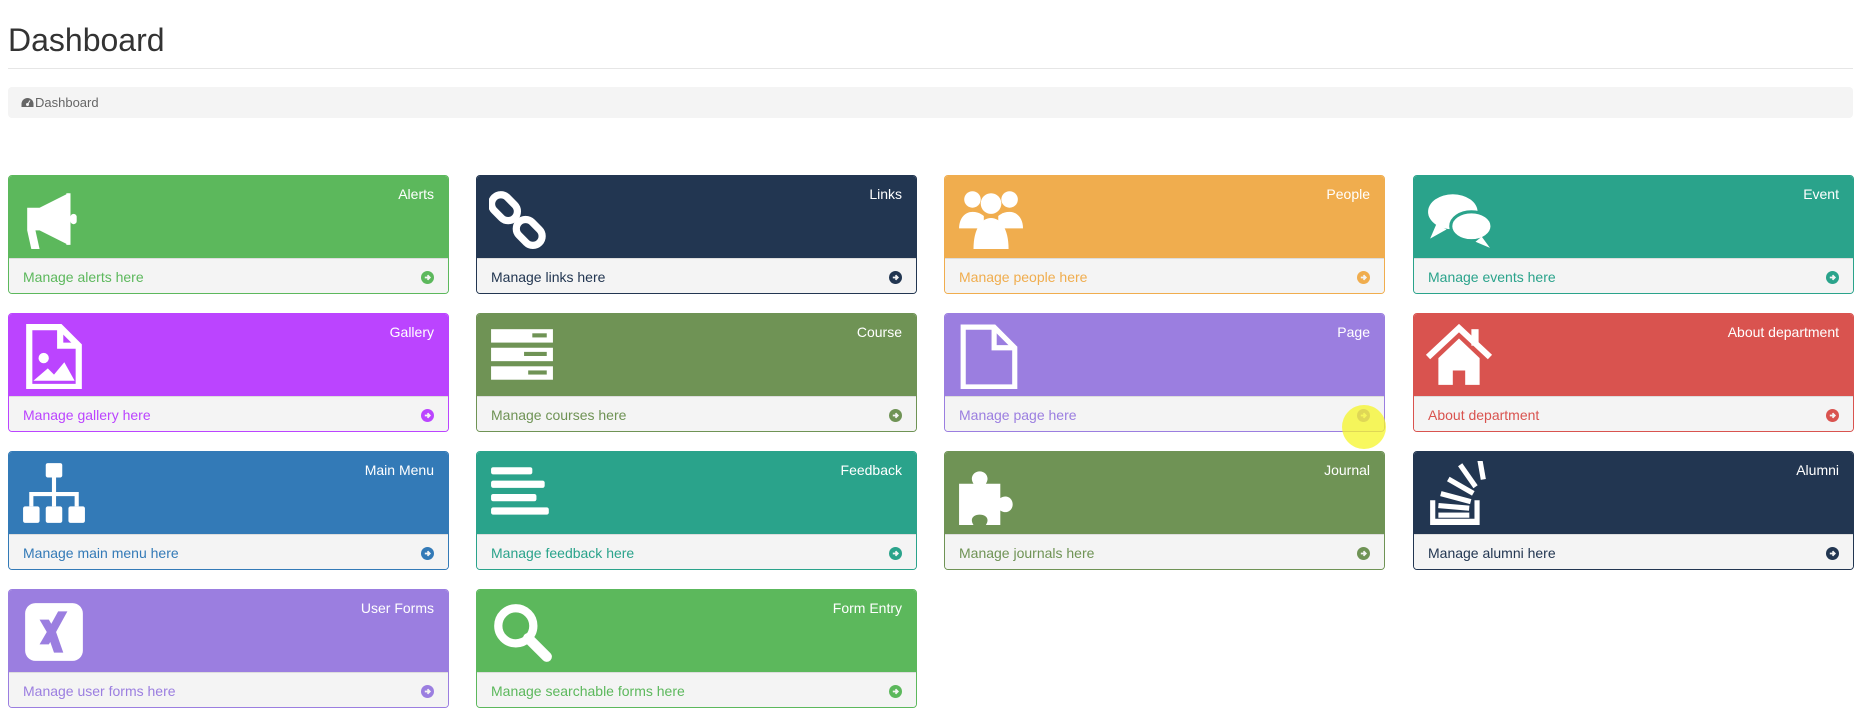 Image resolution: width=1866 pixels, height=725 pixels. I want to click on card-form-entry: Form Entry Manage searchable forms here, so click(696, 648).